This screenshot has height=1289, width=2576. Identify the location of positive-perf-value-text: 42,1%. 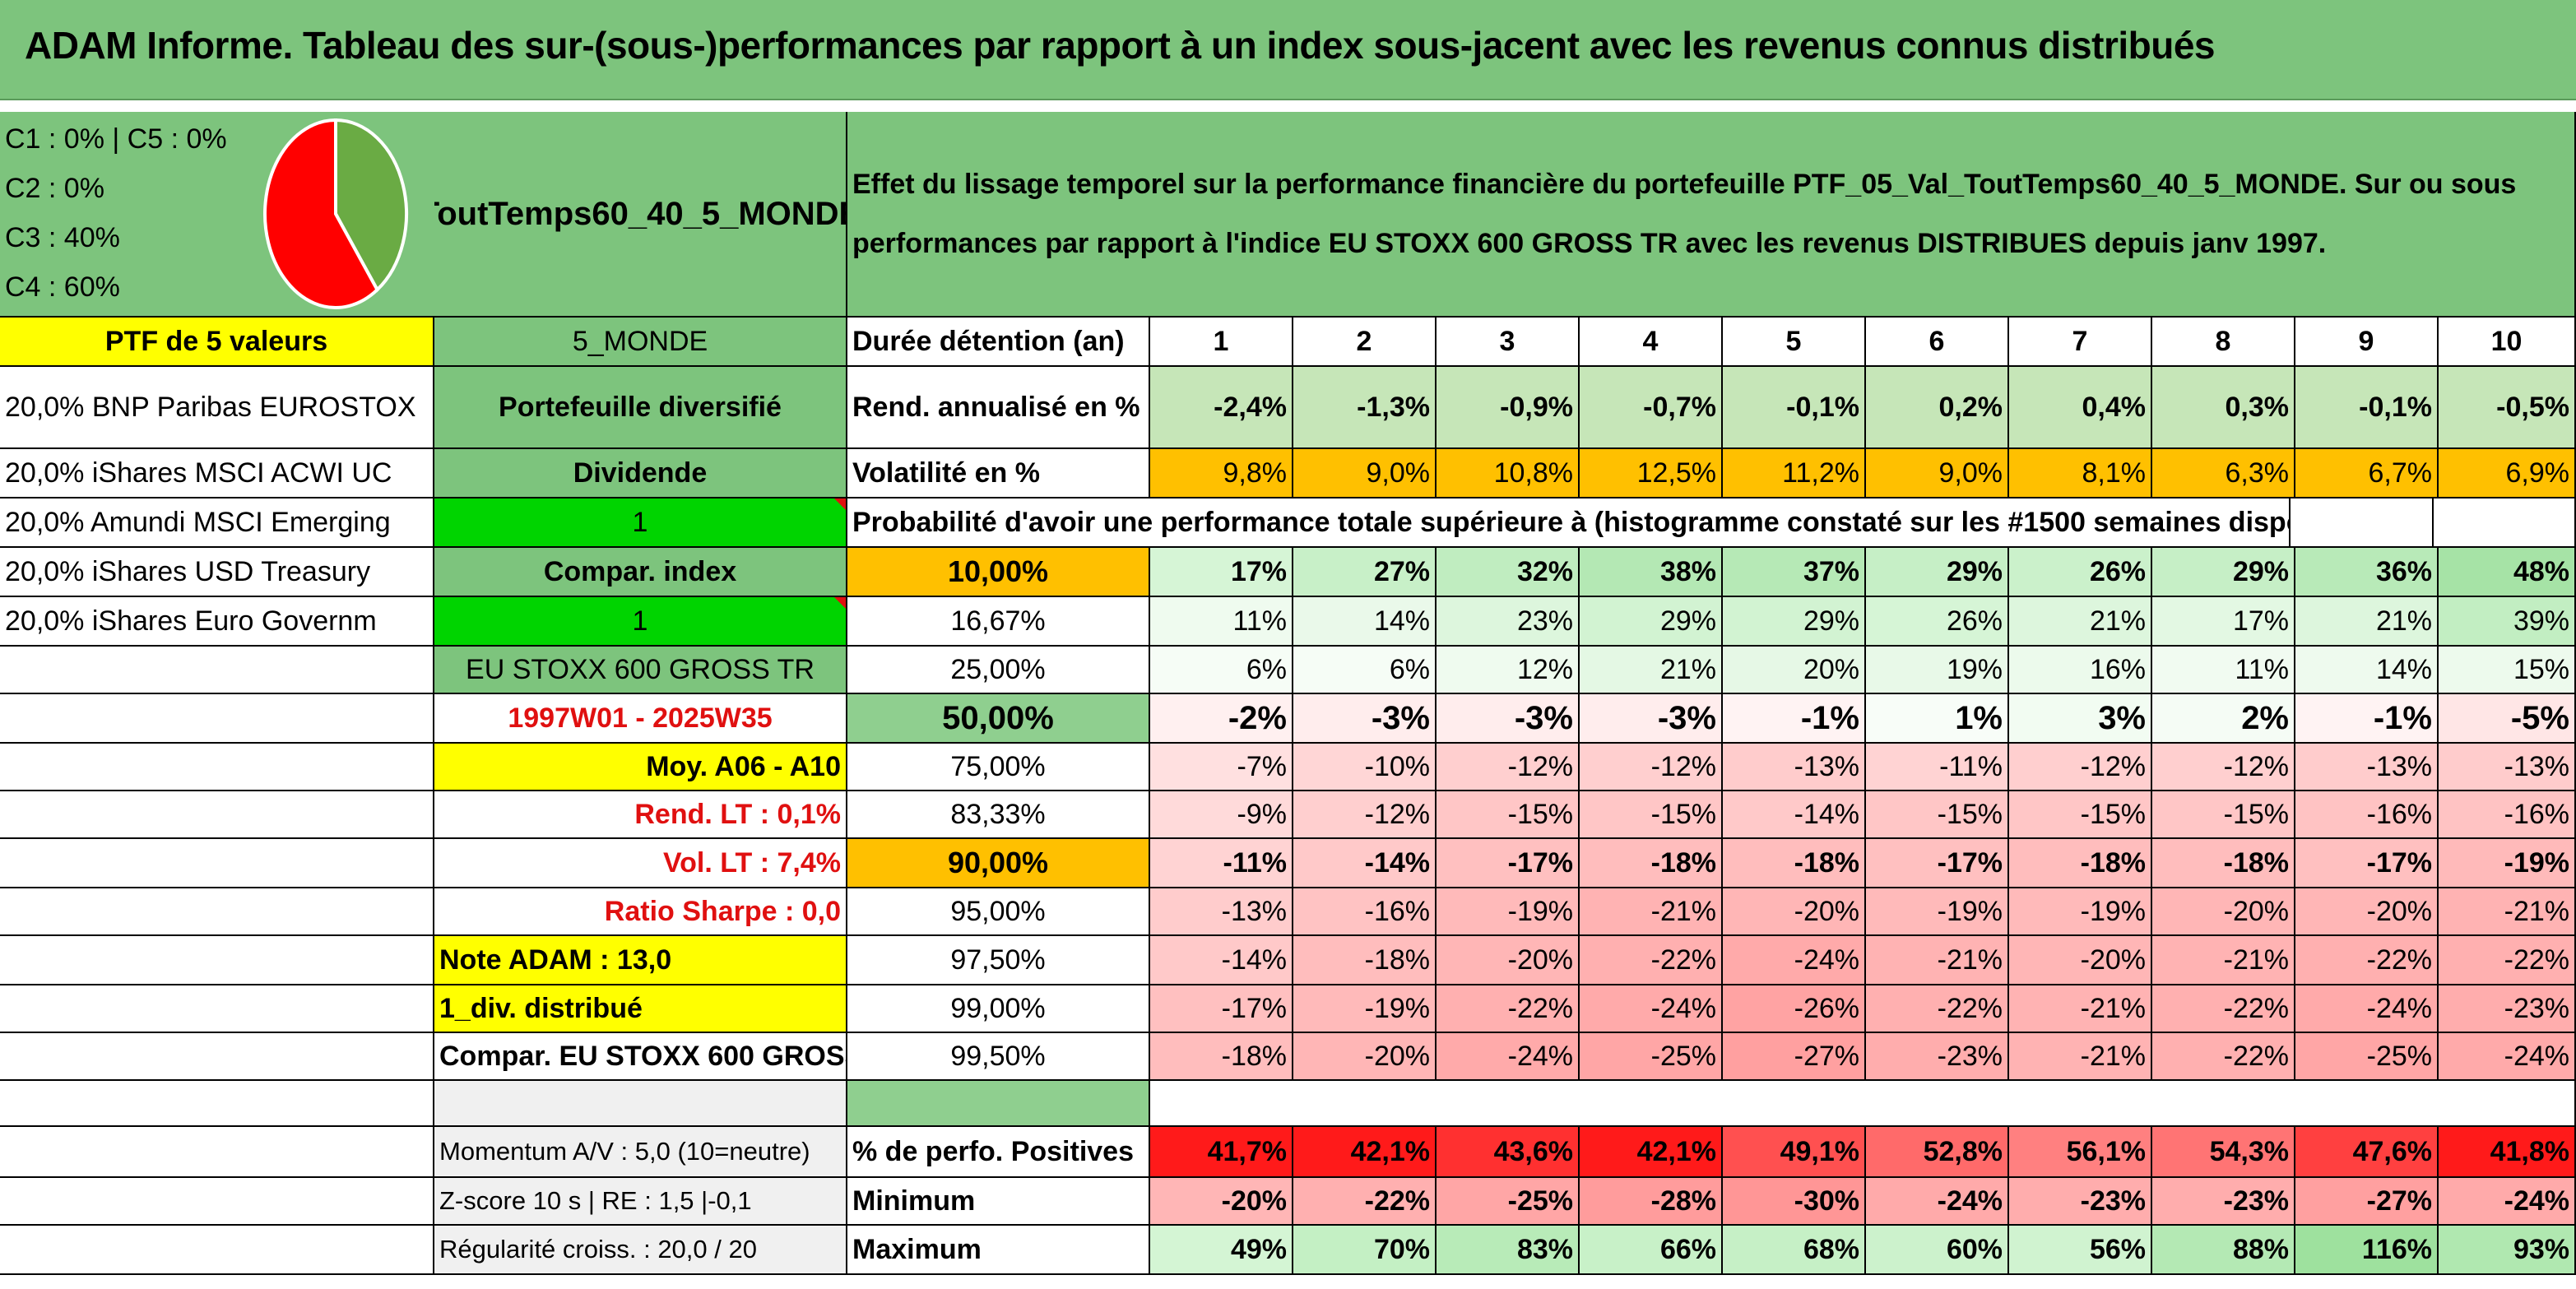
(1390, 1151).